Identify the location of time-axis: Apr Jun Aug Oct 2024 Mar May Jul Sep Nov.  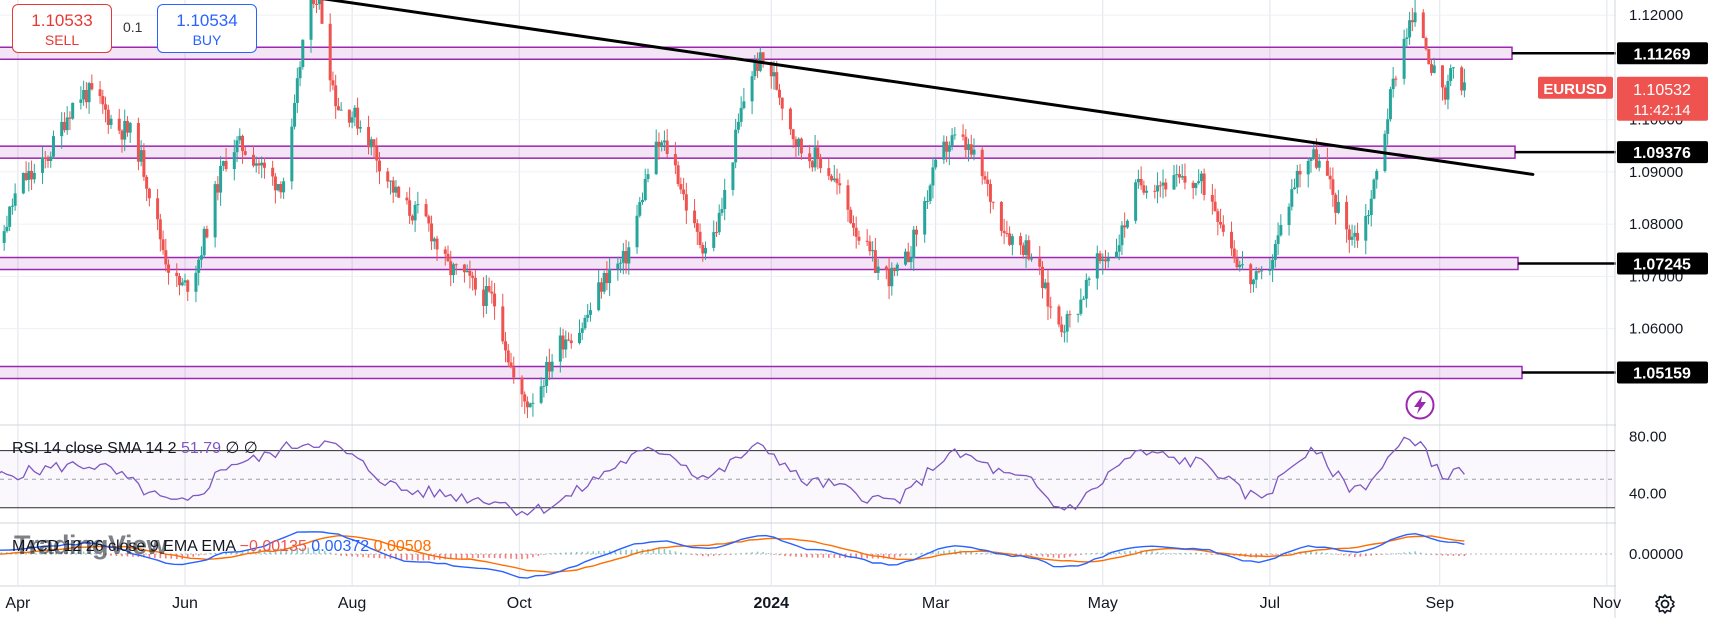
(813, 603).